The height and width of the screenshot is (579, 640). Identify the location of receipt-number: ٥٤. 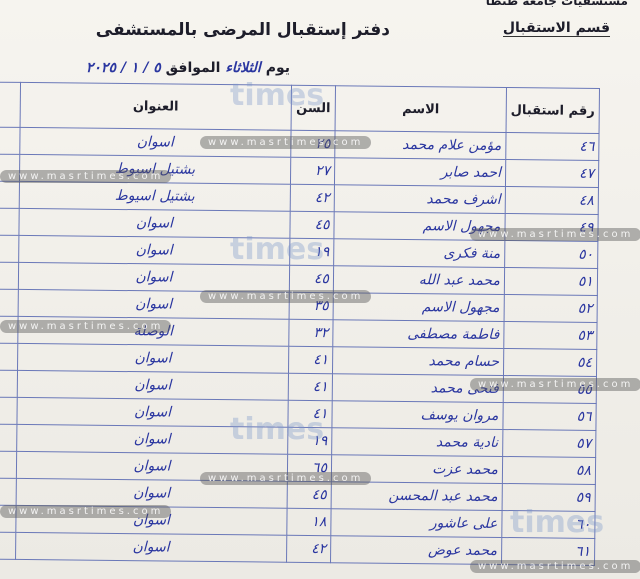
(550, 362).